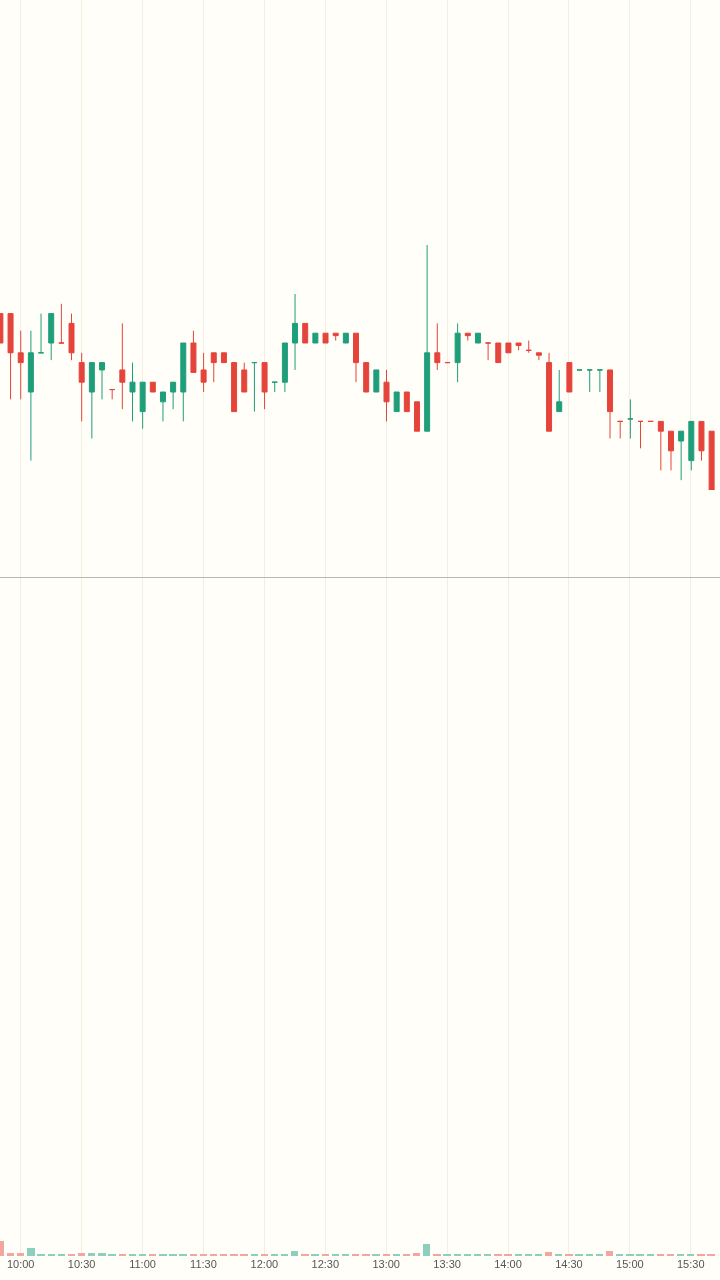  Describe the element at coordinates (325, 1264) in the screenshot. I see `x-tick-label: 12:30` at that location.